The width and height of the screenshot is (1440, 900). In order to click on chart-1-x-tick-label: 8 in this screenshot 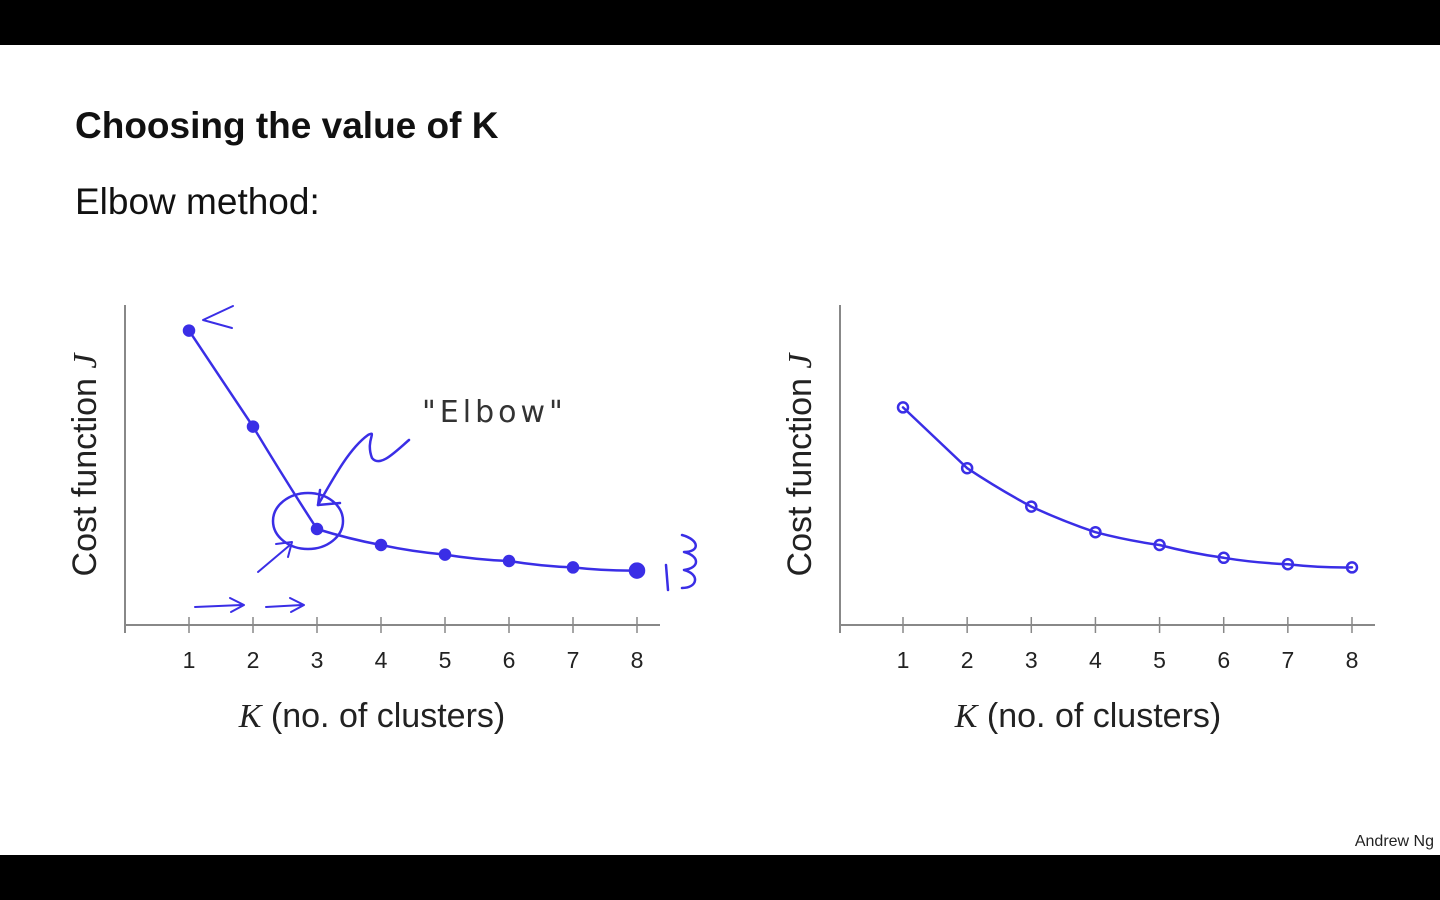, I will do `click(637, 660)`.